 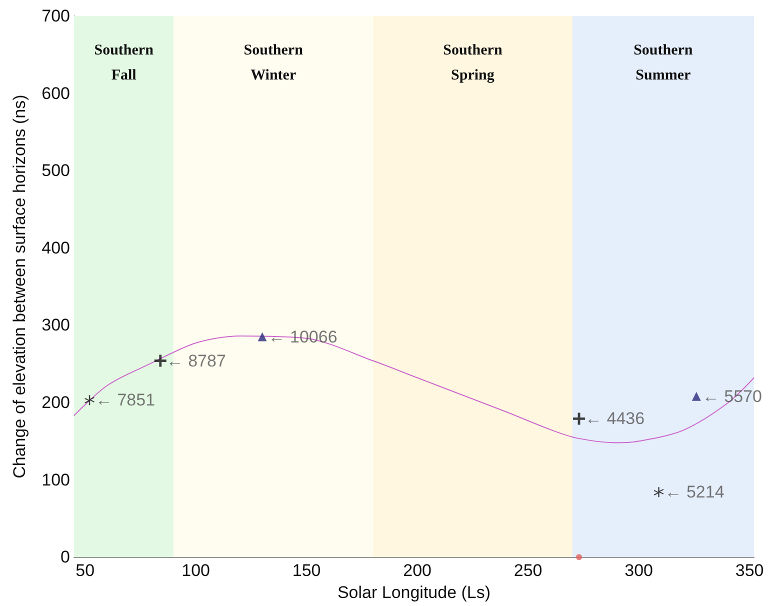 I want to click on x-tick-label: 50, so click(x=85, y=570).